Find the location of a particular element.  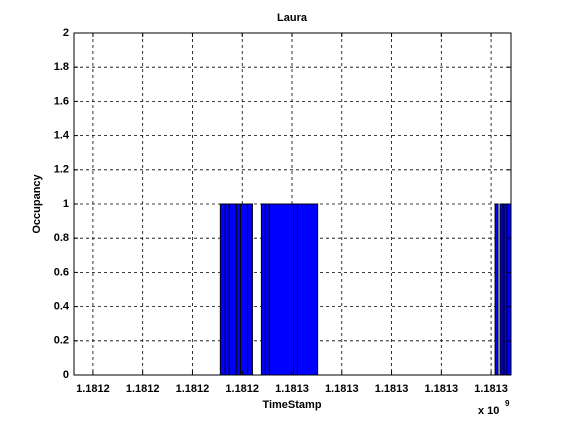

y-tick-label: 1 is located at coordinates (66, 204).